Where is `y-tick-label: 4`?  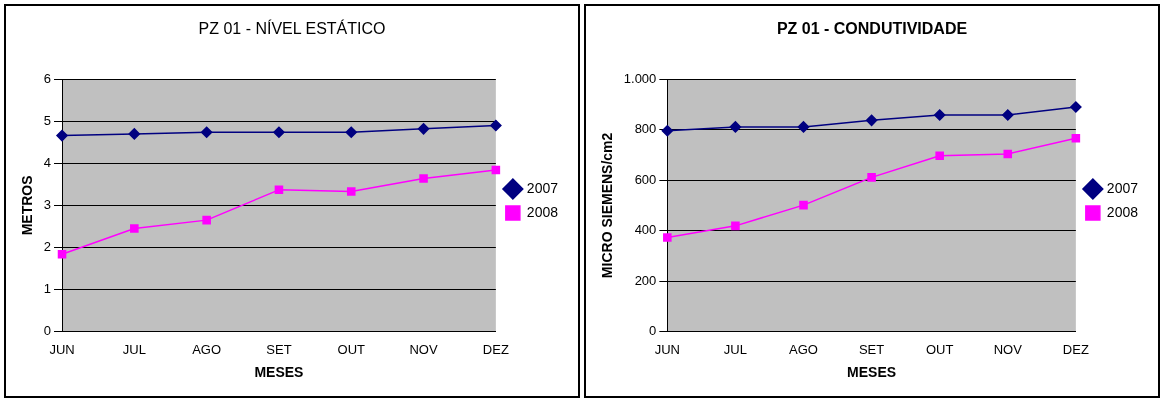
y-tick-label: 4 is located at coordinates (47, 162).